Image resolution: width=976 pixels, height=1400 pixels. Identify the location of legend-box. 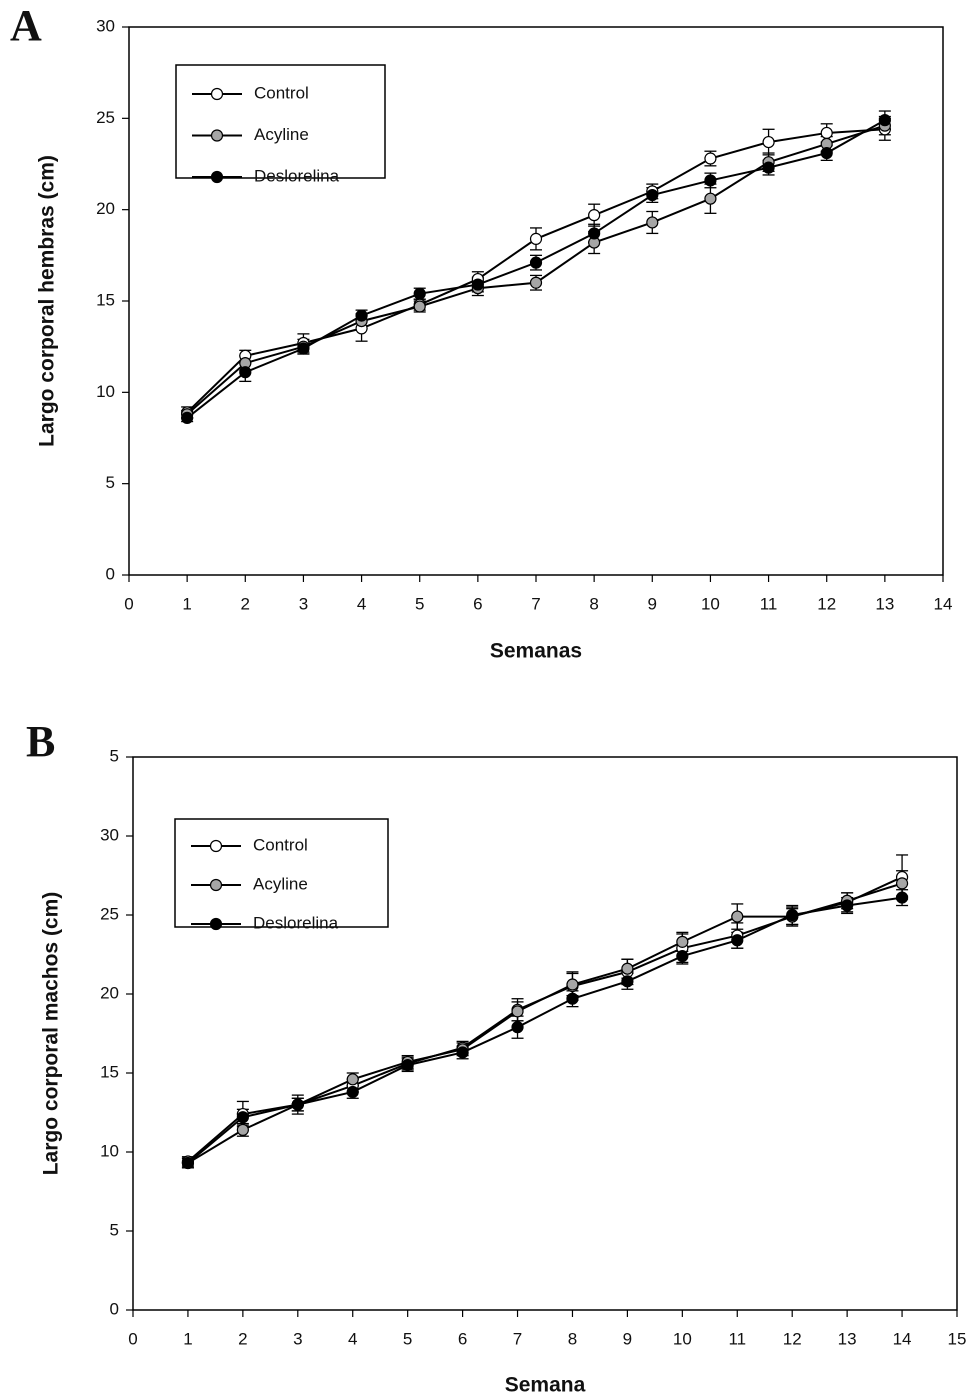
(281, 873).